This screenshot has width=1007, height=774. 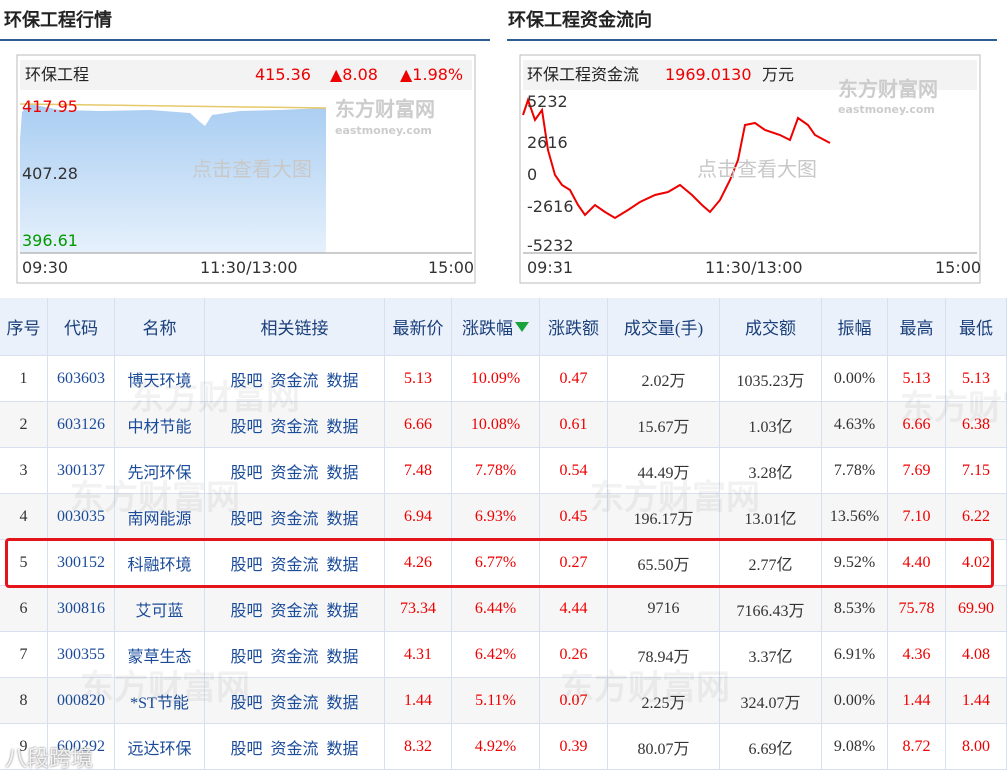 What do you see at coordinates (976, 655) in the screenshot?
I see `data-cell: 4.08` at bounding box center [976, 655].